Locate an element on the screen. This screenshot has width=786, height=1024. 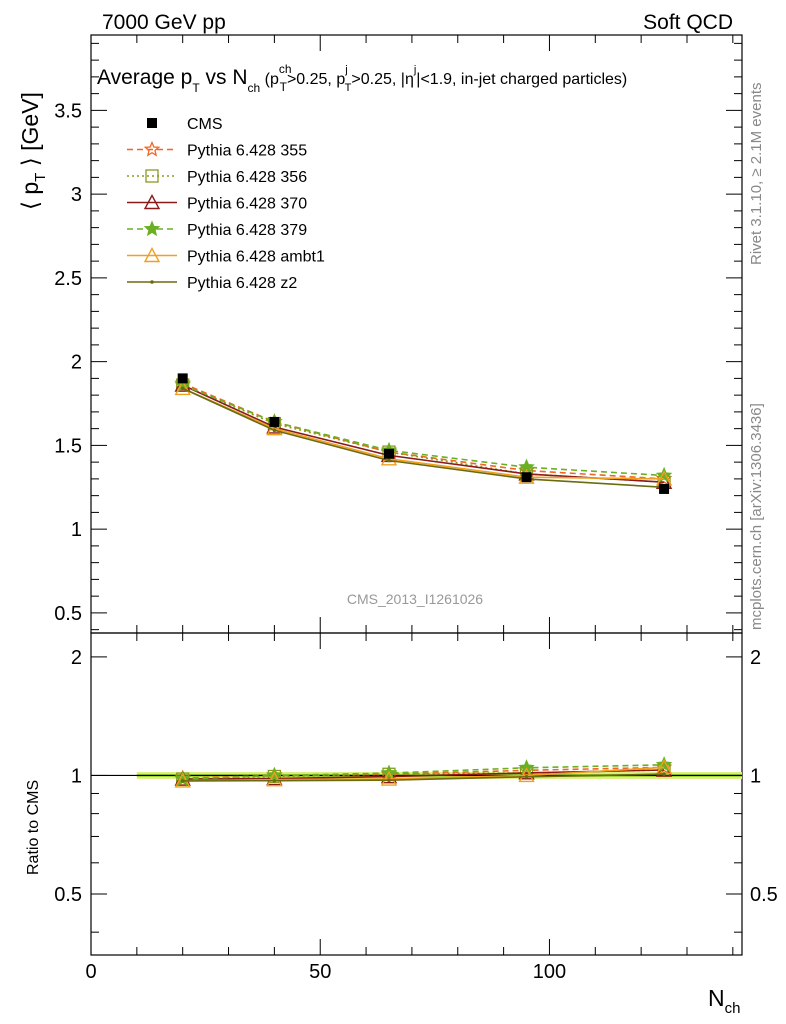
ratio-tick-label-right: 0.5 is located at coordinates (764, 895).